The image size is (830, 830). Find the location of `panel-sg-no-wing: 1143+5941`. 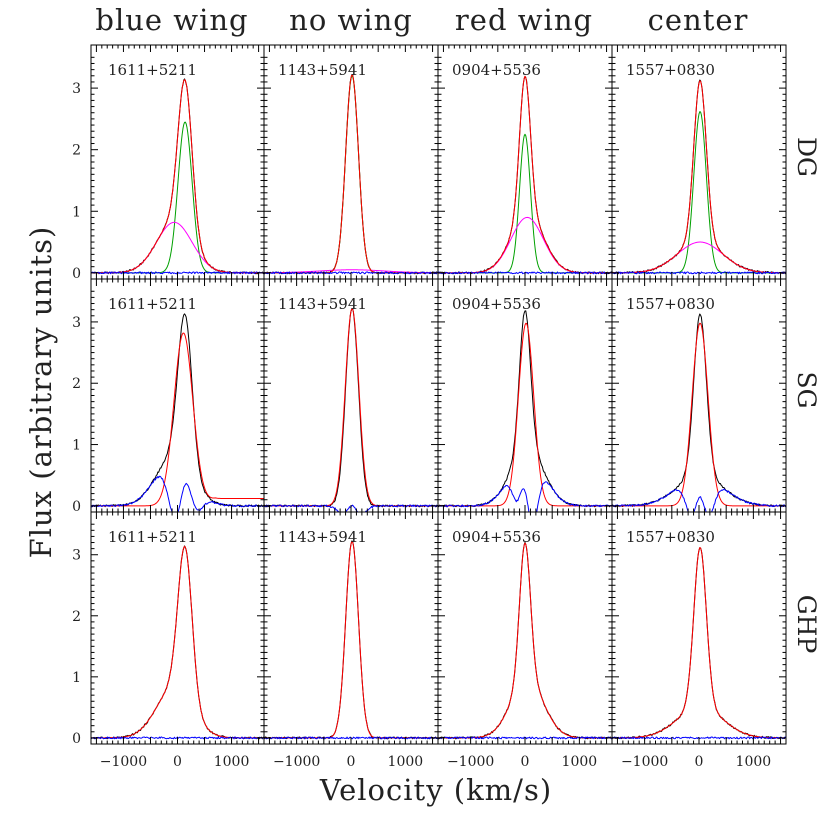

panel-sg-no-wing: 1143+5941 is located at coordinates (351, 395).